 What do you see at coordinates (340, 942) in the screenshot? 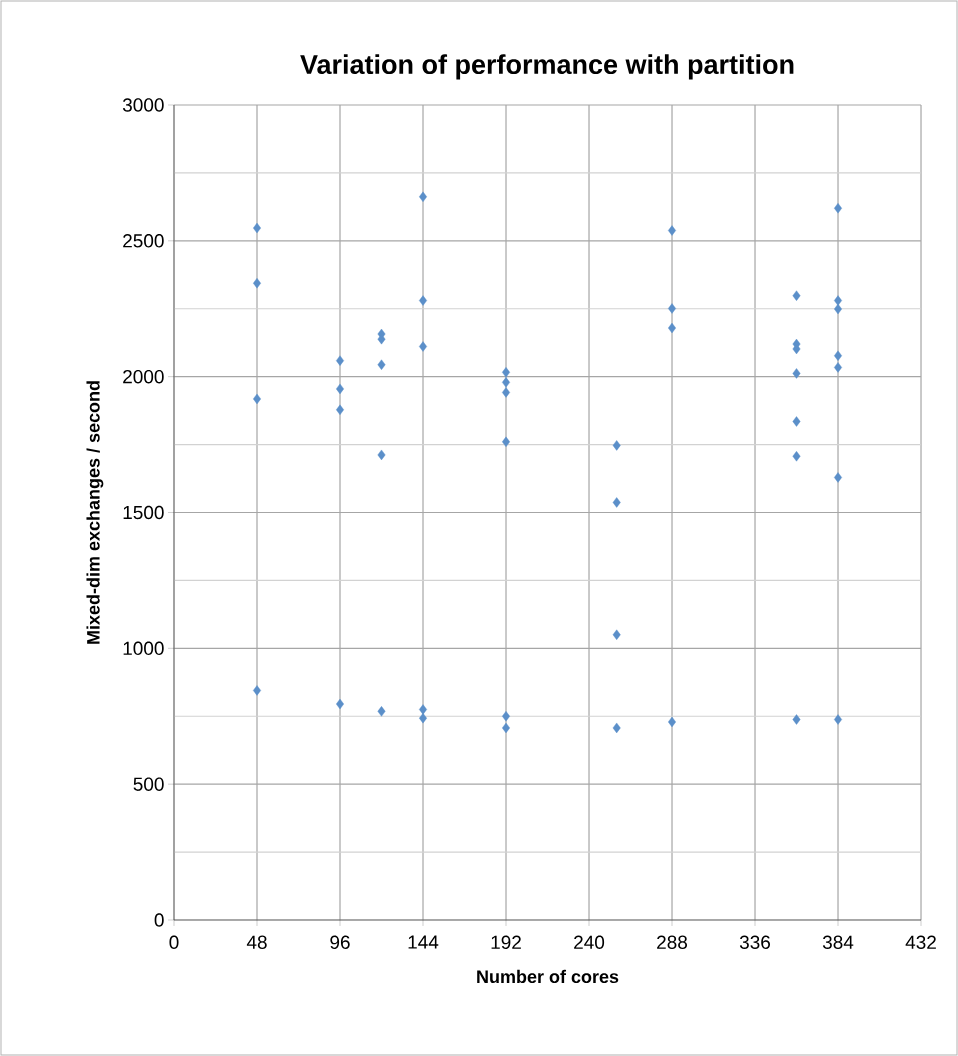
I see `x-tick-label: 96` at bounding box center [340, 942].